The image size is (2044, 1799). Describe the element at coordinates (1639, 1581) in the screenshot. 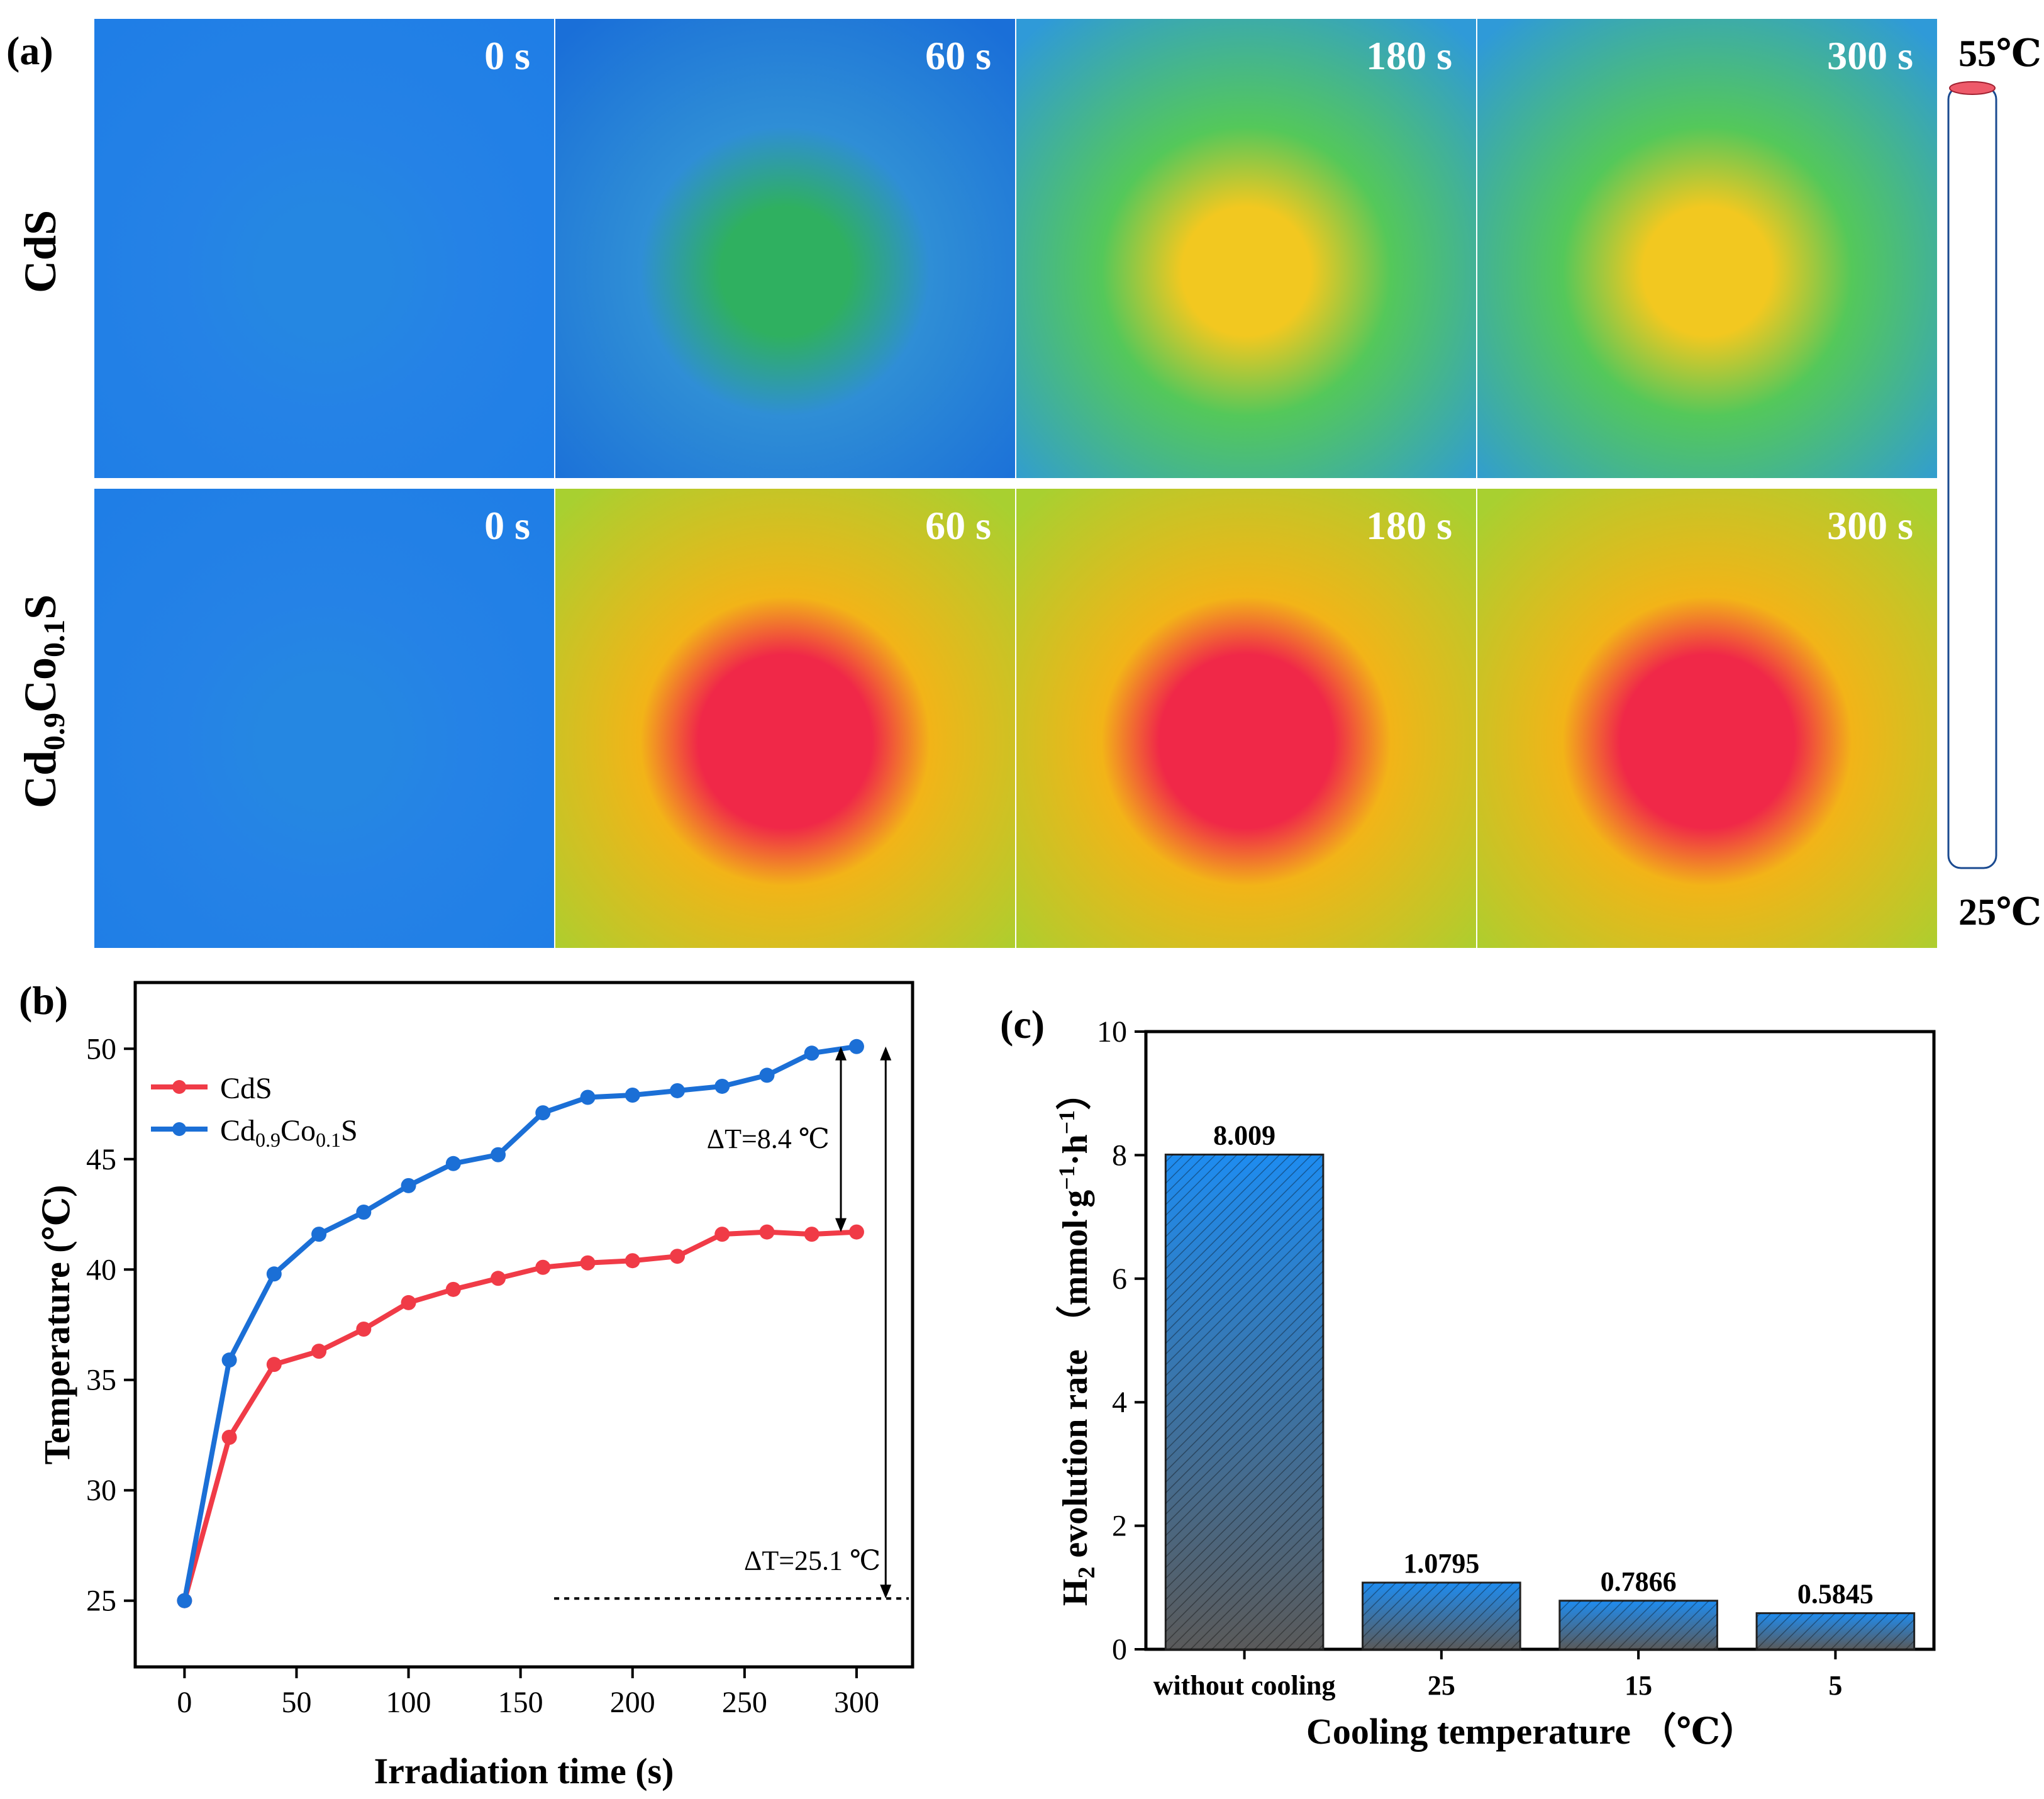

I see `bar-value-label: 0.7866` at that location.